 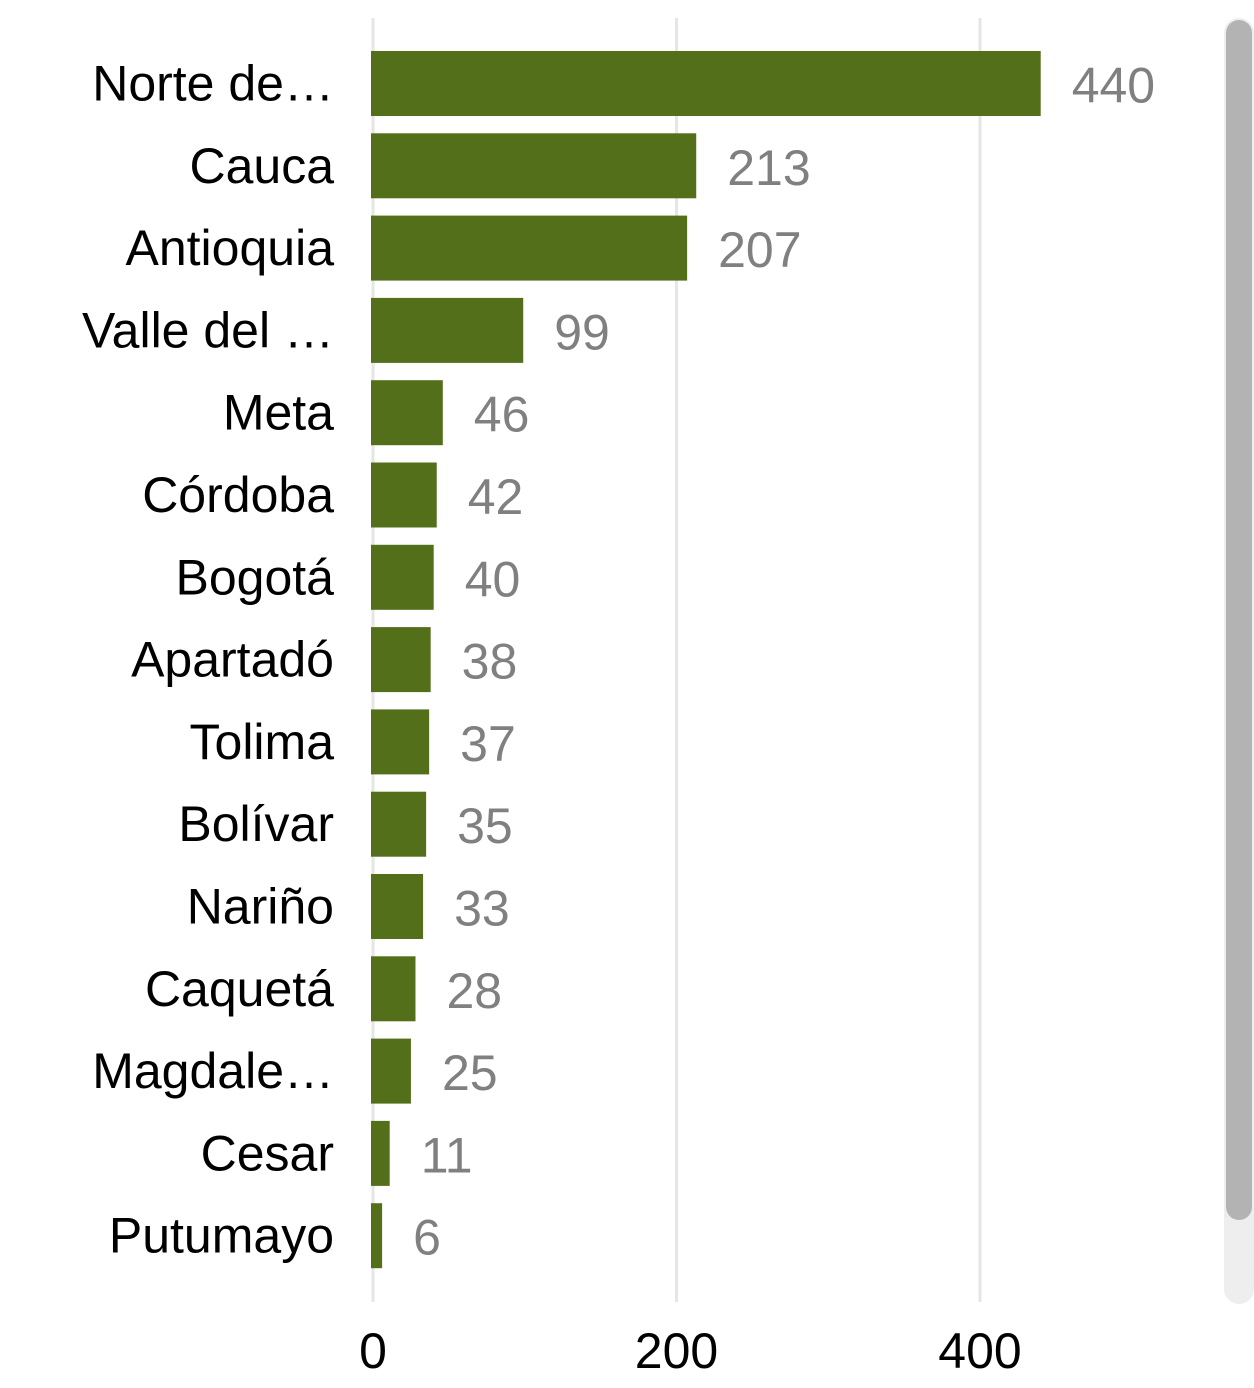 What do you see at coordinates (232, 660) in the screenshot?
I see `category-label-7: Apartadó` at bounding box center [232, 660].